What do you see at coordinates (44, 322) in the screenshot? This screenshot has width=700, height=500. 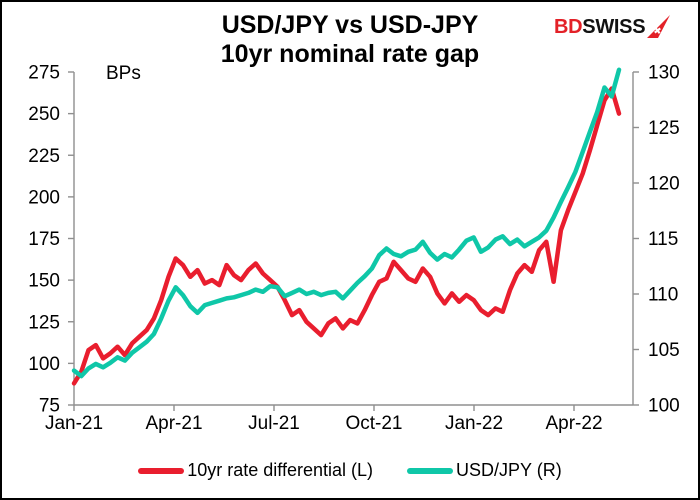 I see `left-axis-tick-label: 125` at bounding box center [44, 322].